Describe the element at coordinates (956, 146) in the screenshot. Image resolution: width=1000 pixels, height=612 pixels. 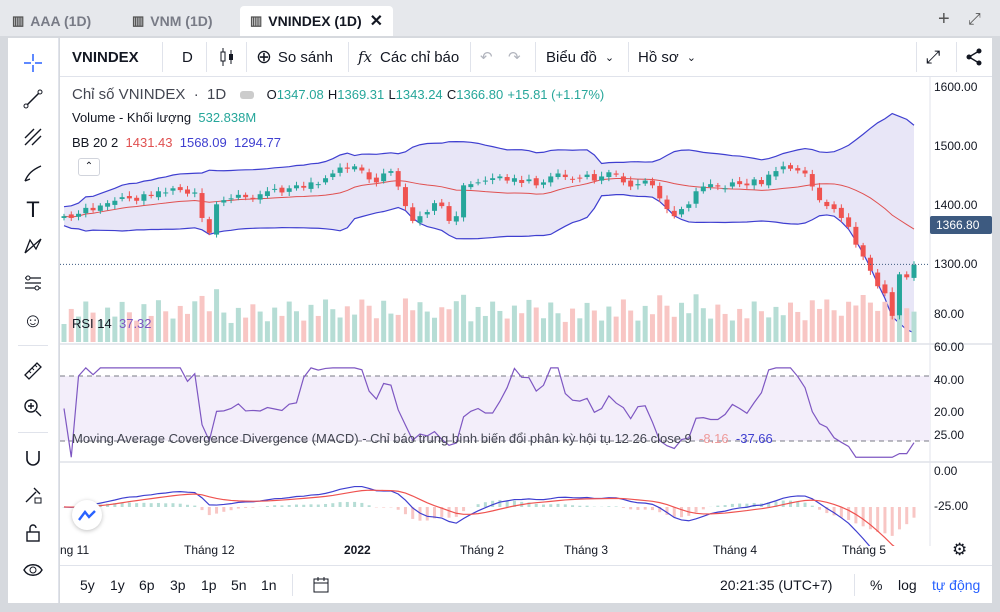
I see `price-tick: 1500.00` at that location.